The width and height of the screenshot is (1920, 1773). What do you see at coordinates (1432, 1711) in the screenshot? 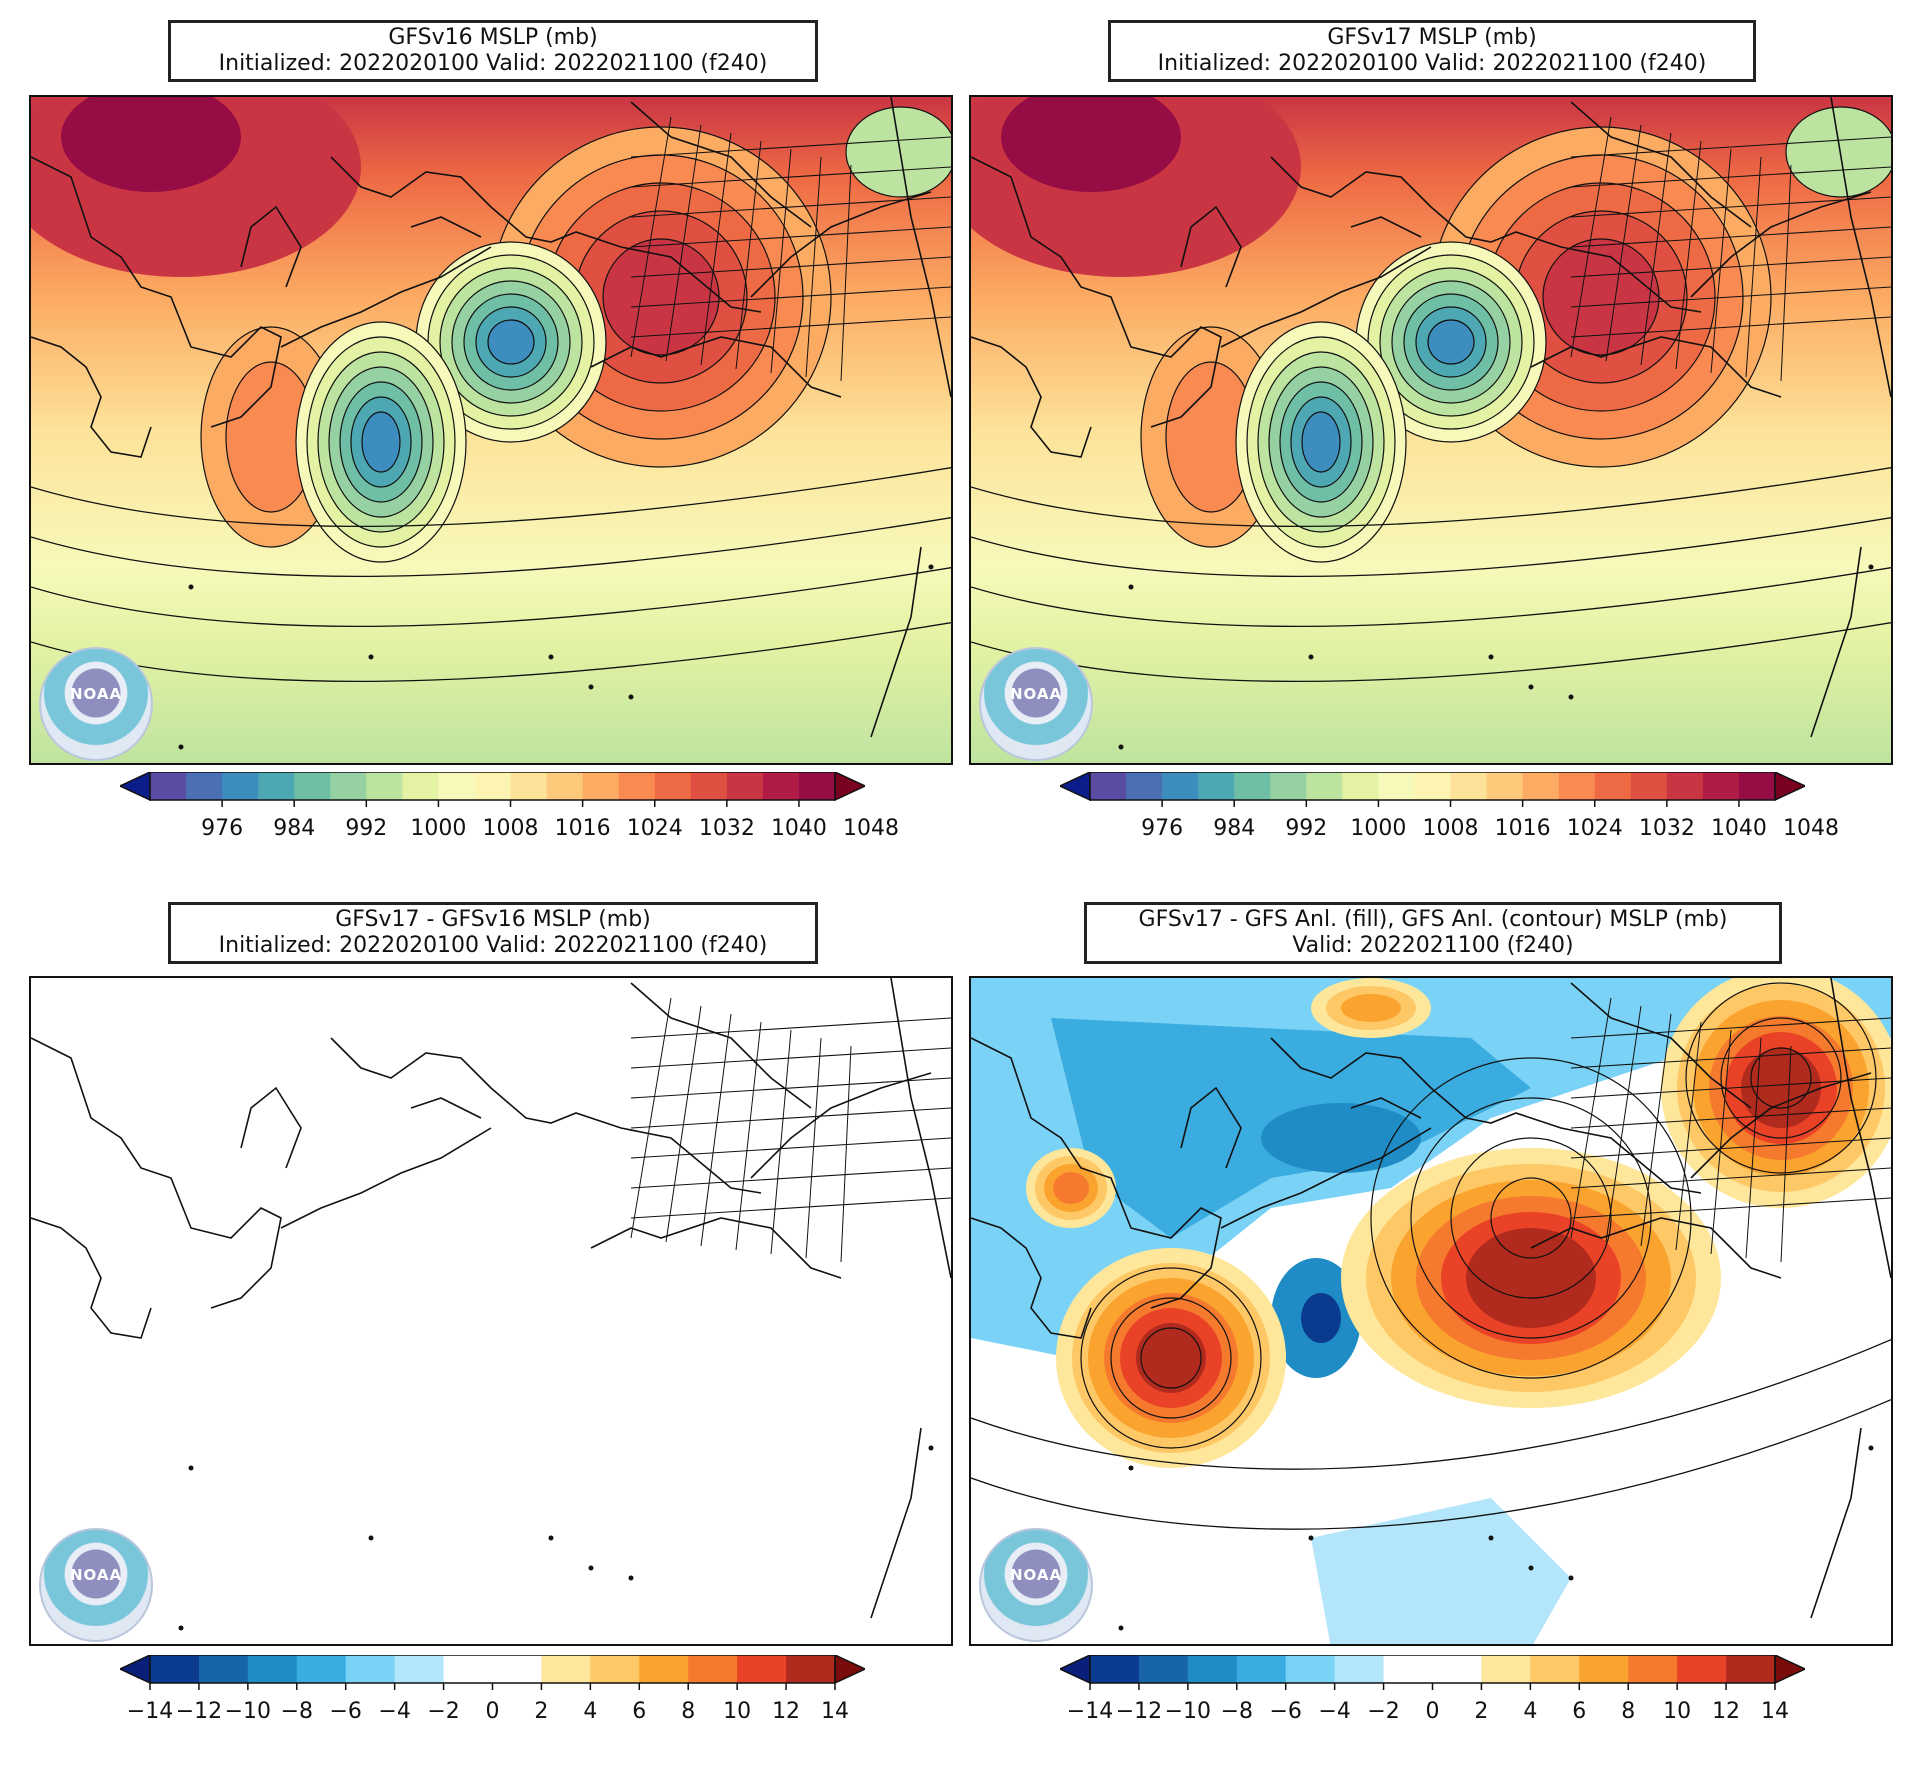
I see `colorbar-tick-label: 0` at bounding box center [1432, 1711].